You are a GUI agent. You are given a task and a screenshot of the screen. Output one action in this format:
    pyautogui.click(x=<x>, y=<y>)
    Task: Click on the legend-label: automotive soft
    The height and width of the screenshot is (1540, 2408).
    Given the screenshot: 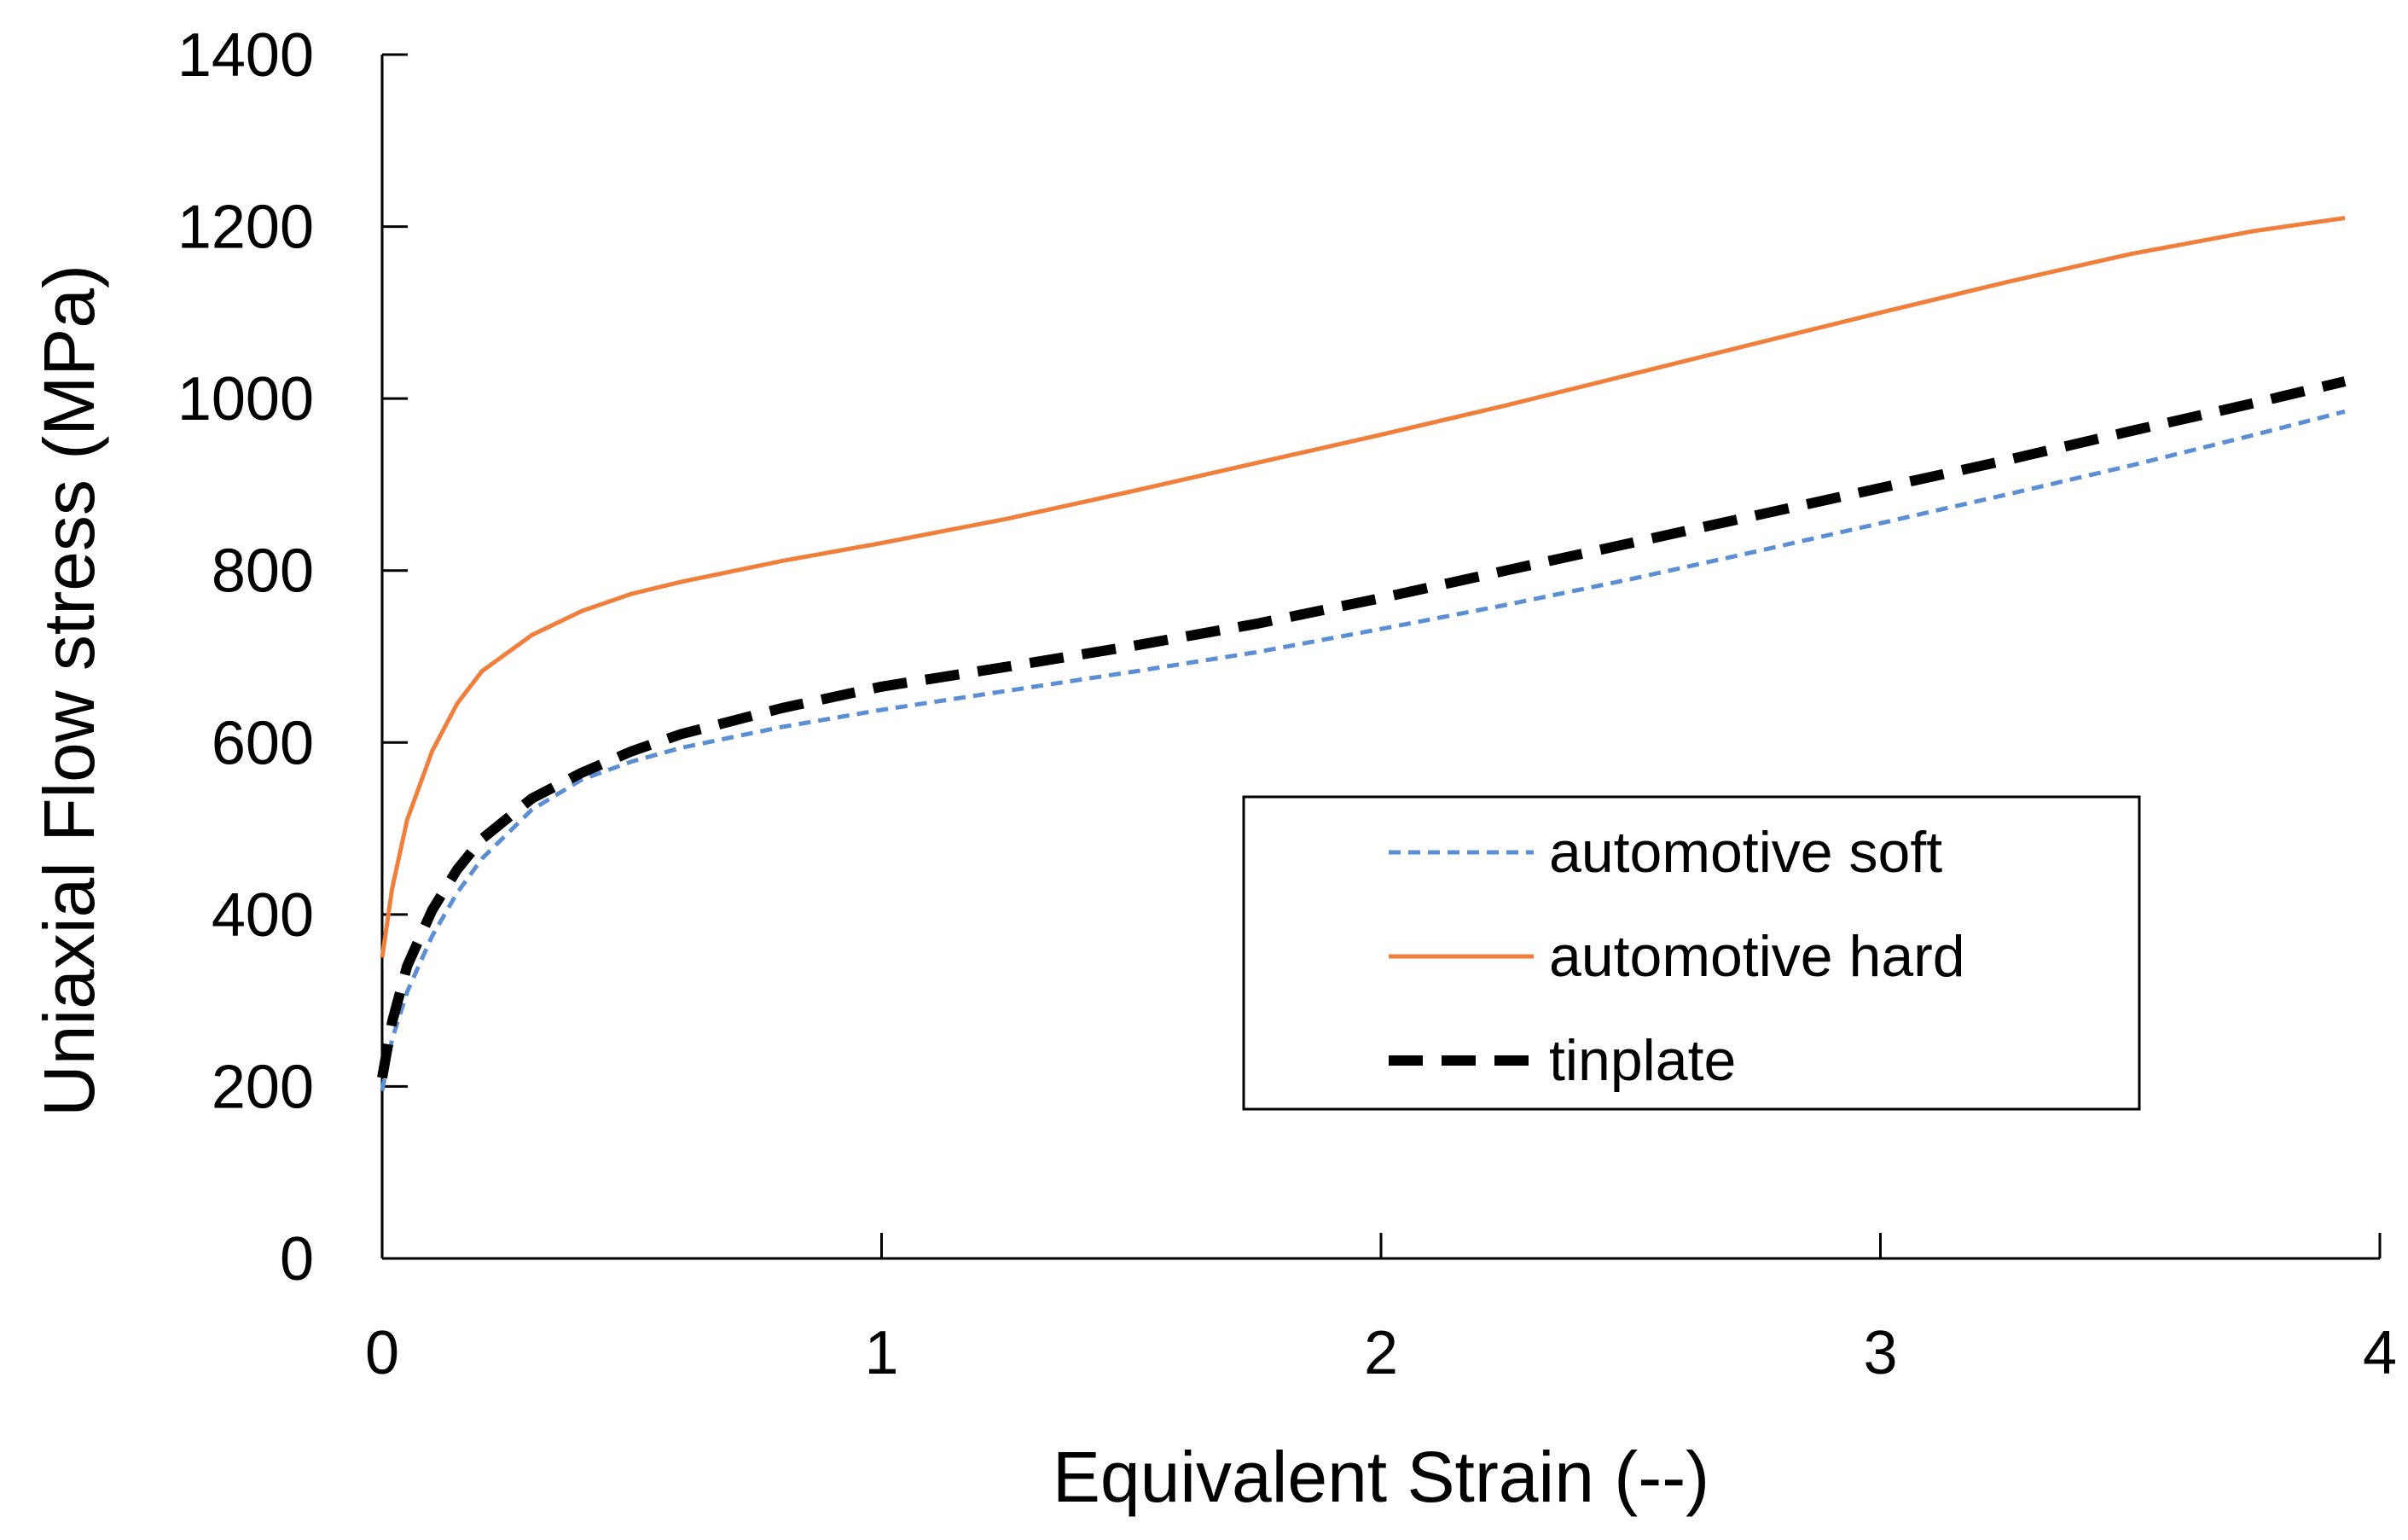 What is the action you would take?
    pyautogui.click(x=1745, y=852)
    